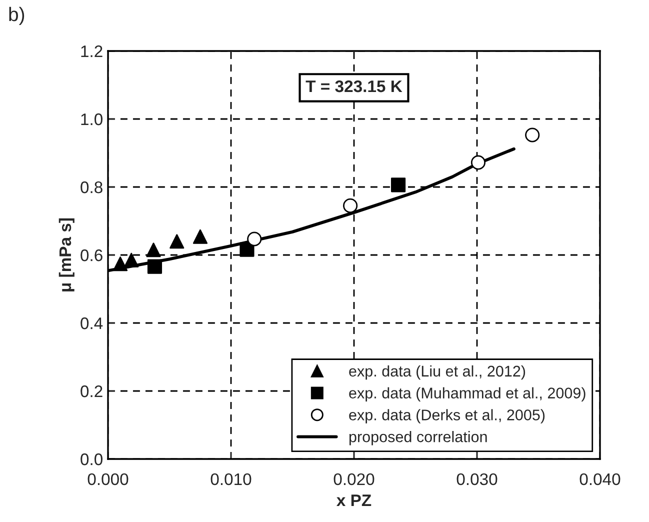 Image resolution: width=649 pixels, height=522 pixels. I want to click on y-tick-label: 0.6, so click(91, 255).